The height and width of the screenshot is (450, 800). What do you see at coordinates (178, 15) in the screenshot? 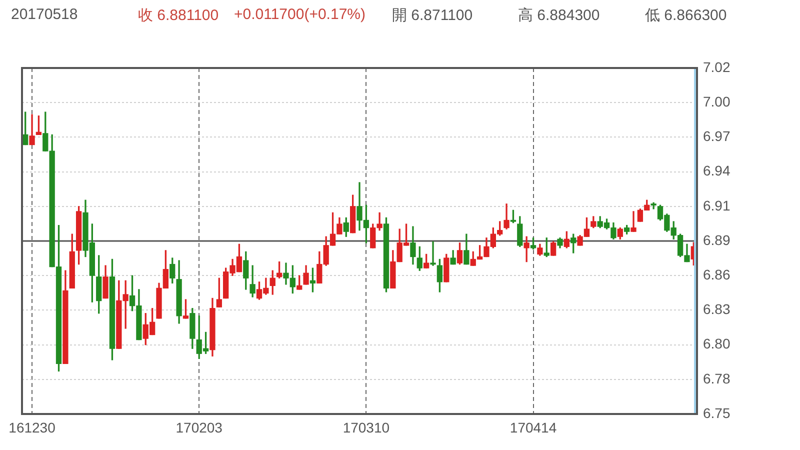
I see `text: 收 6.881100` at bounding box center [178, 15].